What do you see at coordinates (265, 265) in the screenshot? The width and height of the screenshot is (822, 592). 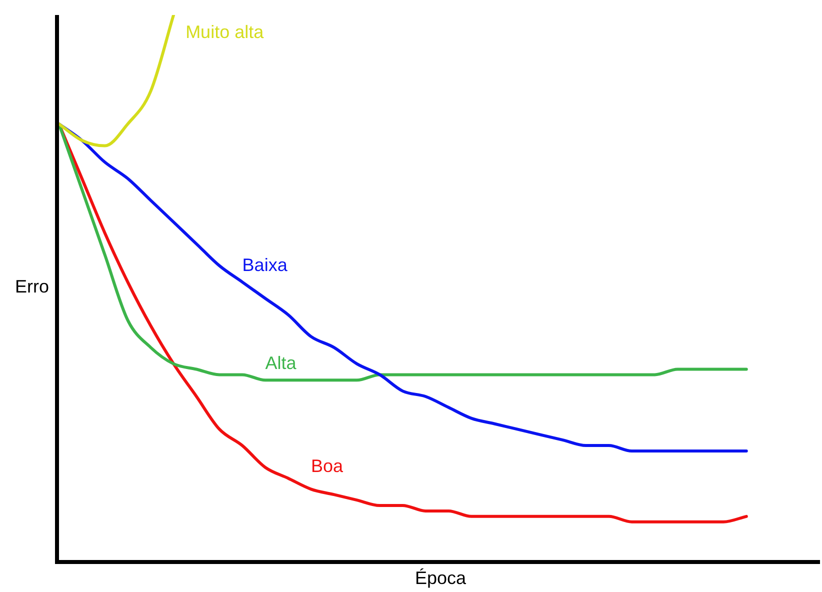 I see `series-label: Baixa` at bounding box center [265, 265].